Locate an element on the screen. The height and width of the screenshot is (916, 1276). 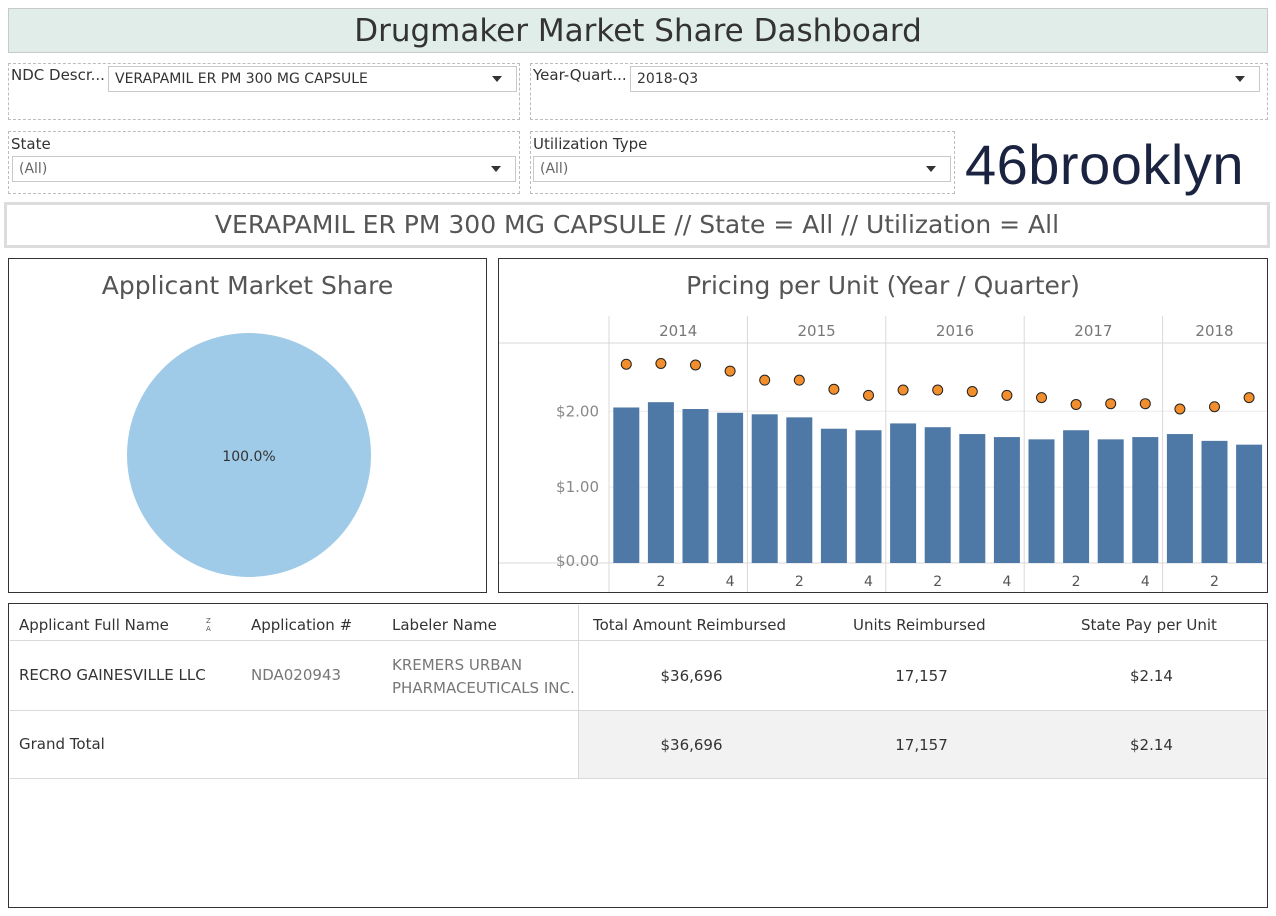
year-header-label: 2014 is located at coordinates (678, 331).